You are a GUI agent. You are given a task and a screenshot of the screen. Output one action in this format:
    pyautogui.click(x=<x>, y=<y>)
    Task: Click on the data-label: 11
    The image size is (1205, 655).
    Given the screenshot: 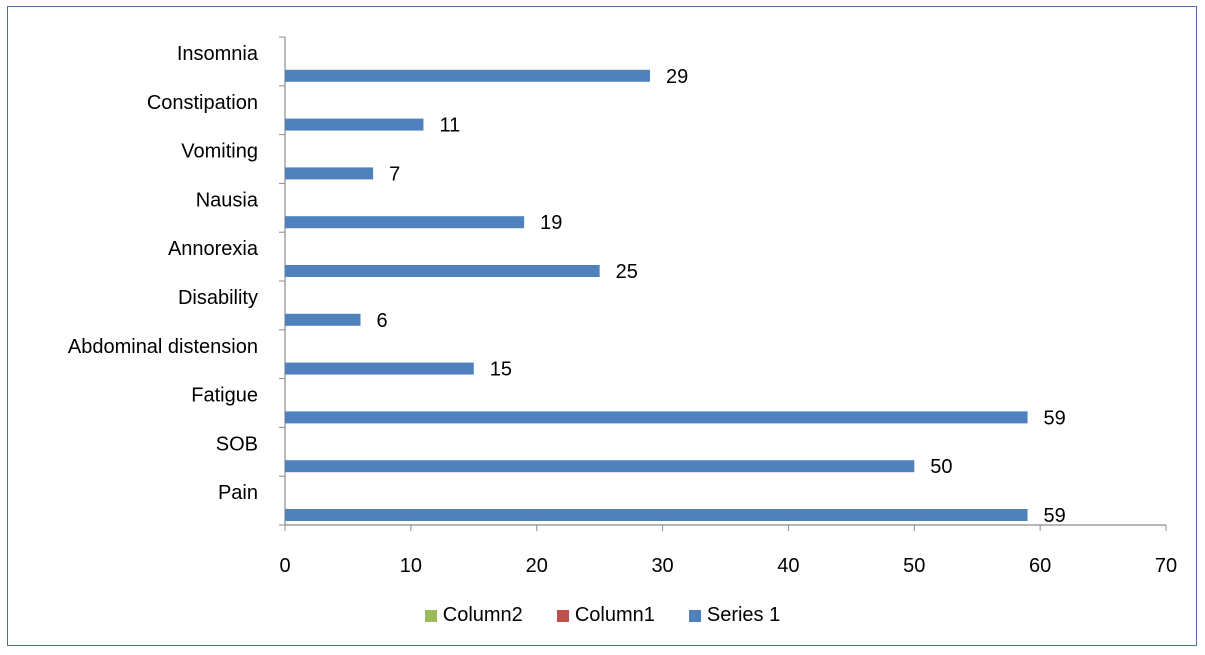 What is the action you would take?
    pyautogui.click(x=449, y=126)
    